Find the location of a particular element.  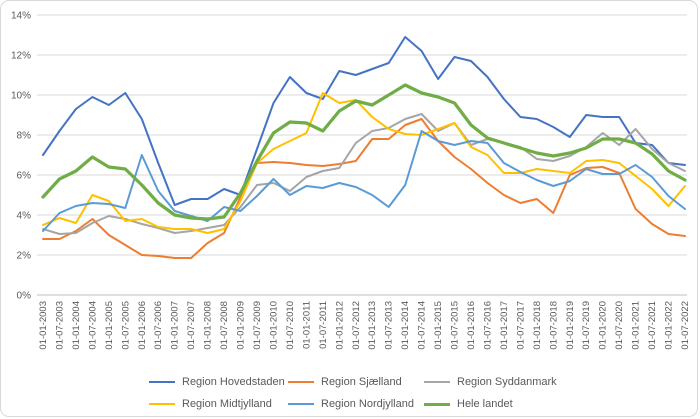

legend-item-hele-landet: Hele landet is located at coordinates (504, 403).